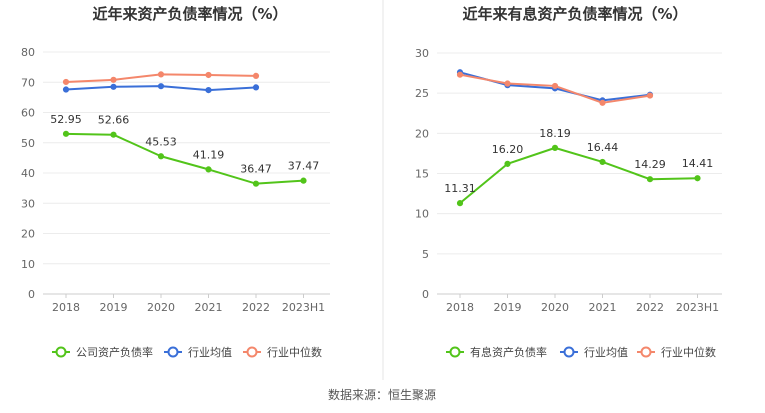 The image size is (765, 413). I want to click on legend-label: 公司资产负债率, so click(114, 352).